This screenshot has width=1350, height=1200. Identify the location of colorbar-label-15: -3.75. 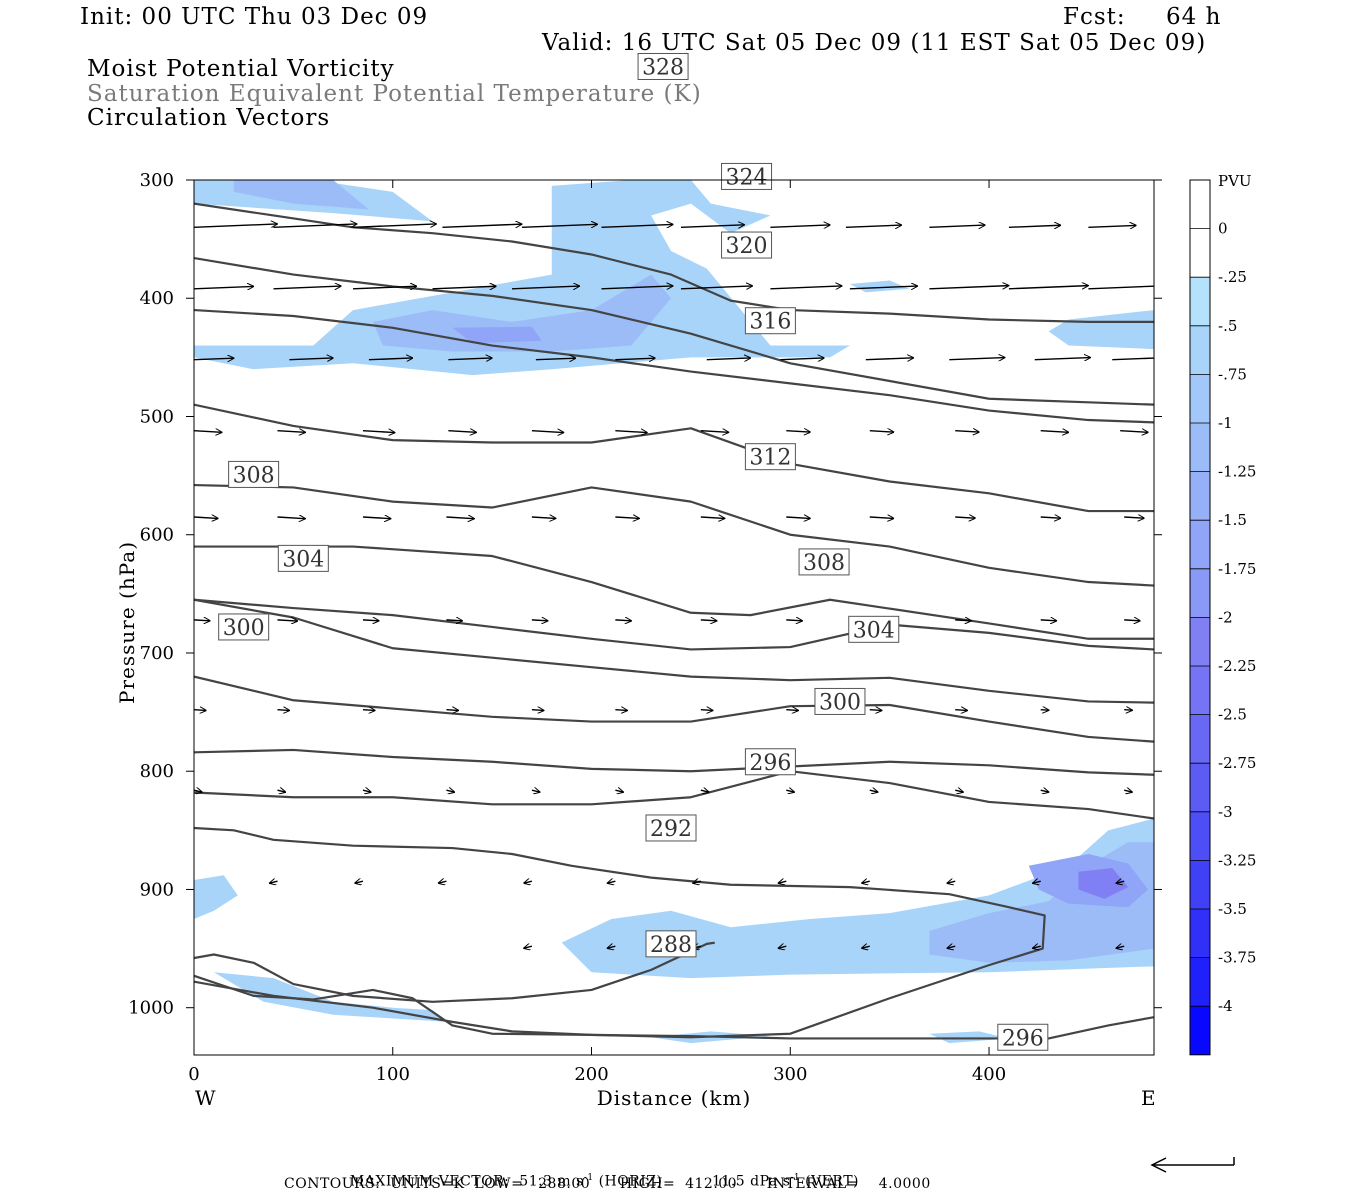
(1237, 958).